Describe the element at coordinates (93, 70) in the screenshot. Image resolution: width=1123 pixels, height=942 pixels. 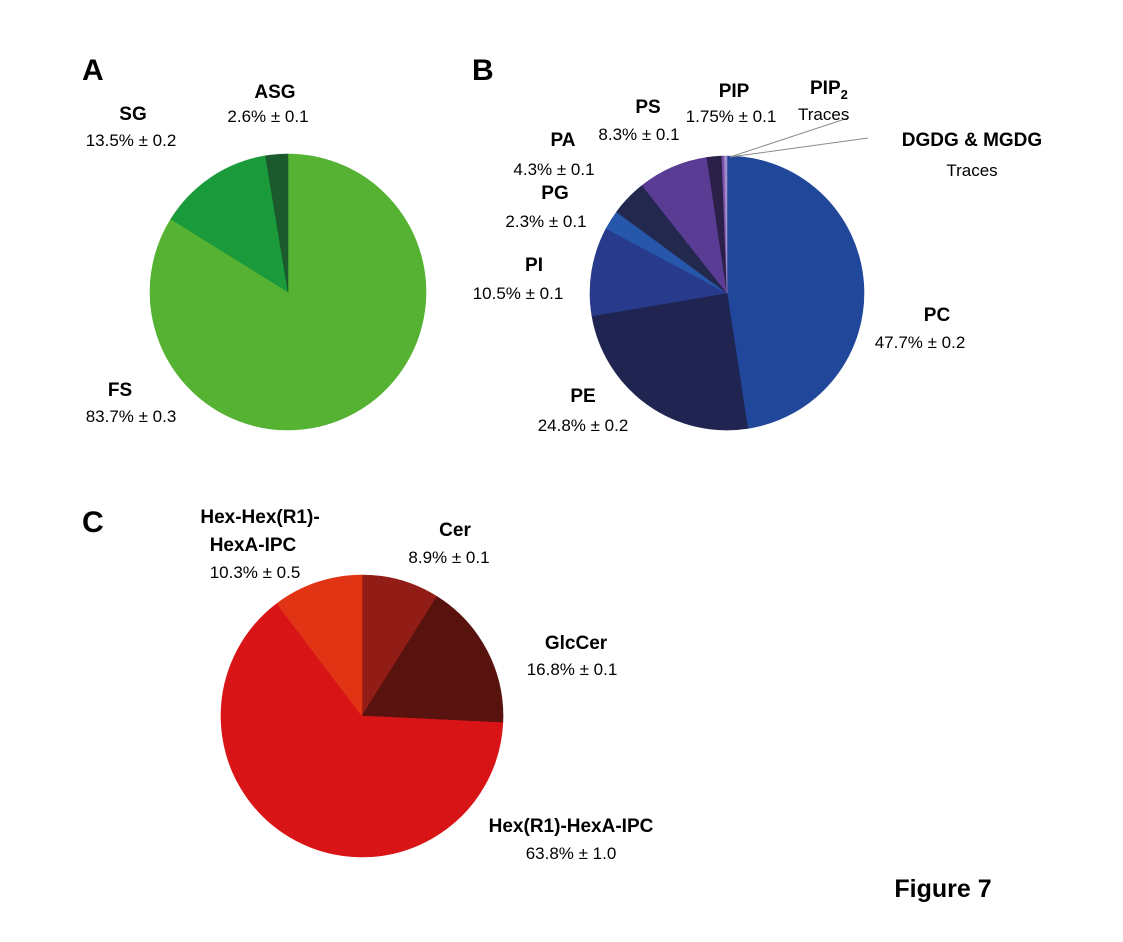
I see `panel-label-a: A` at that location.